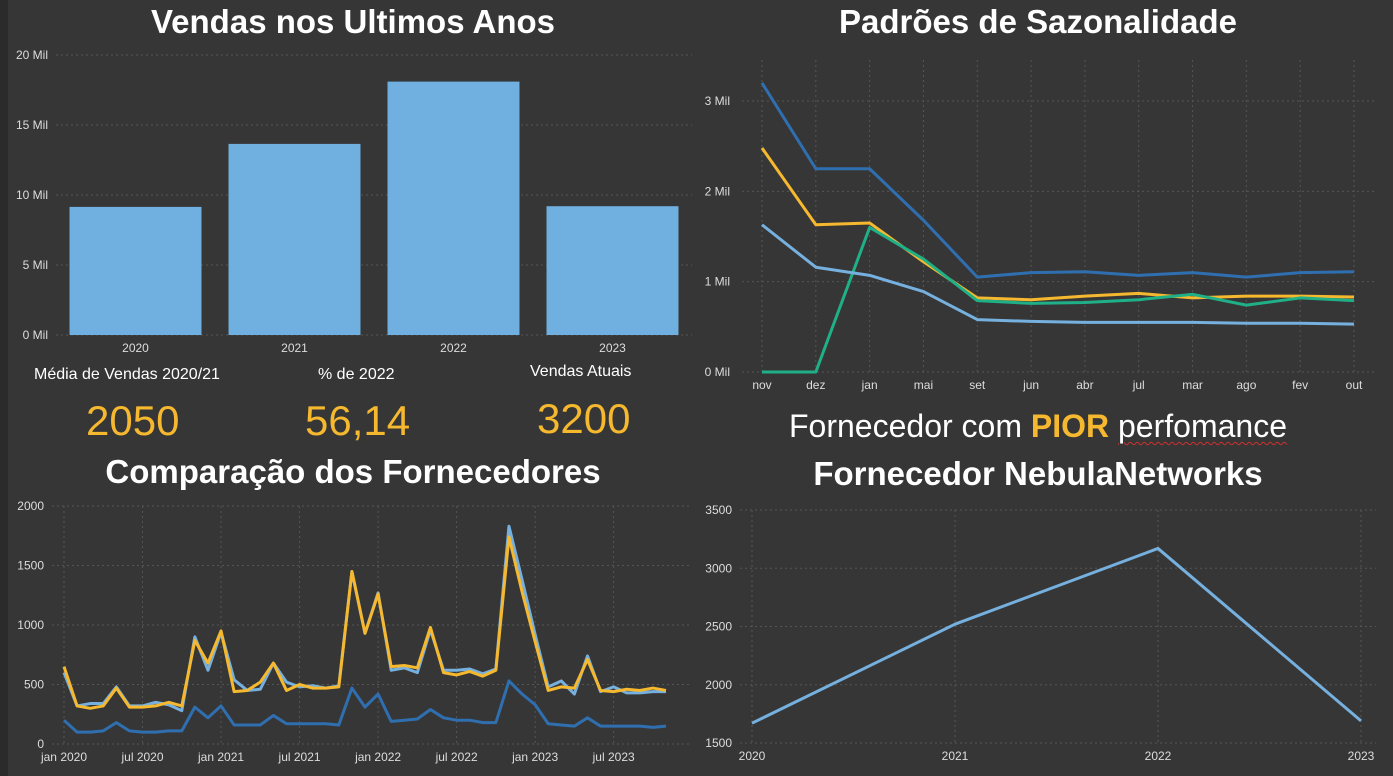  I want to click on window-frame, so click(4, 388).